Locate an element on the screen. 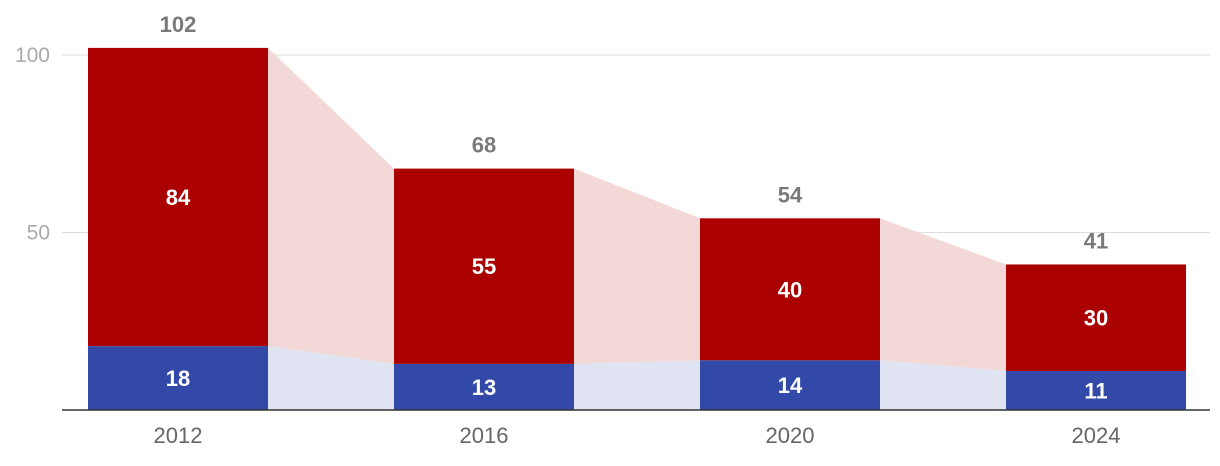 The width and height of the screenshot is (1220, 466). bar-segment-0-2016 is located at coordinates (484, 386).